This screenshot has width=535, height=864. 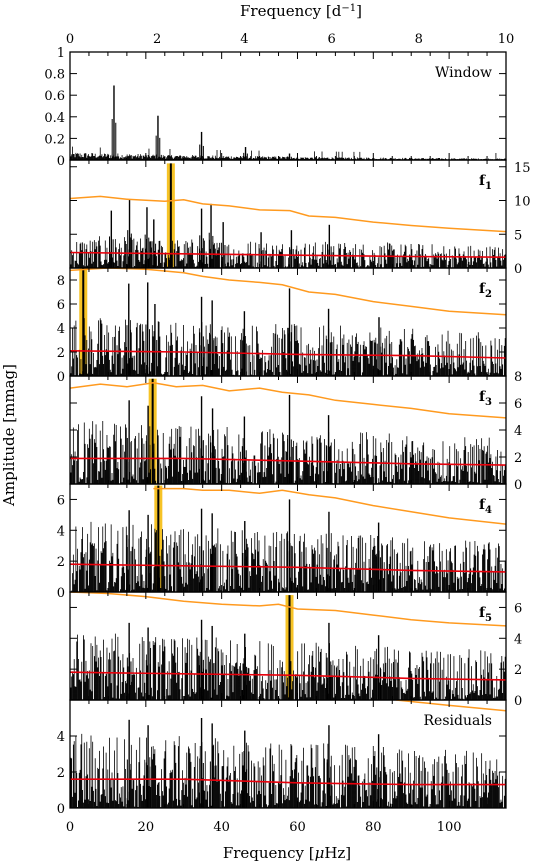 I want to click on panel-label: f5, so click(x=485, y=614).